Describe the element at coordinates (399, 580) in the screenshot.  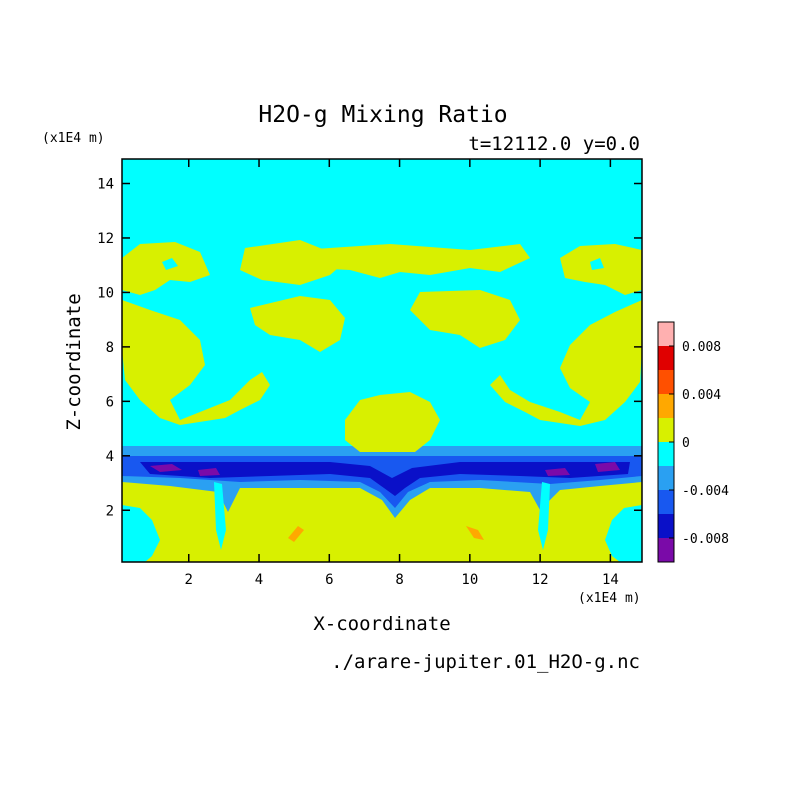
I see `x-tick-label: 8` at that location.